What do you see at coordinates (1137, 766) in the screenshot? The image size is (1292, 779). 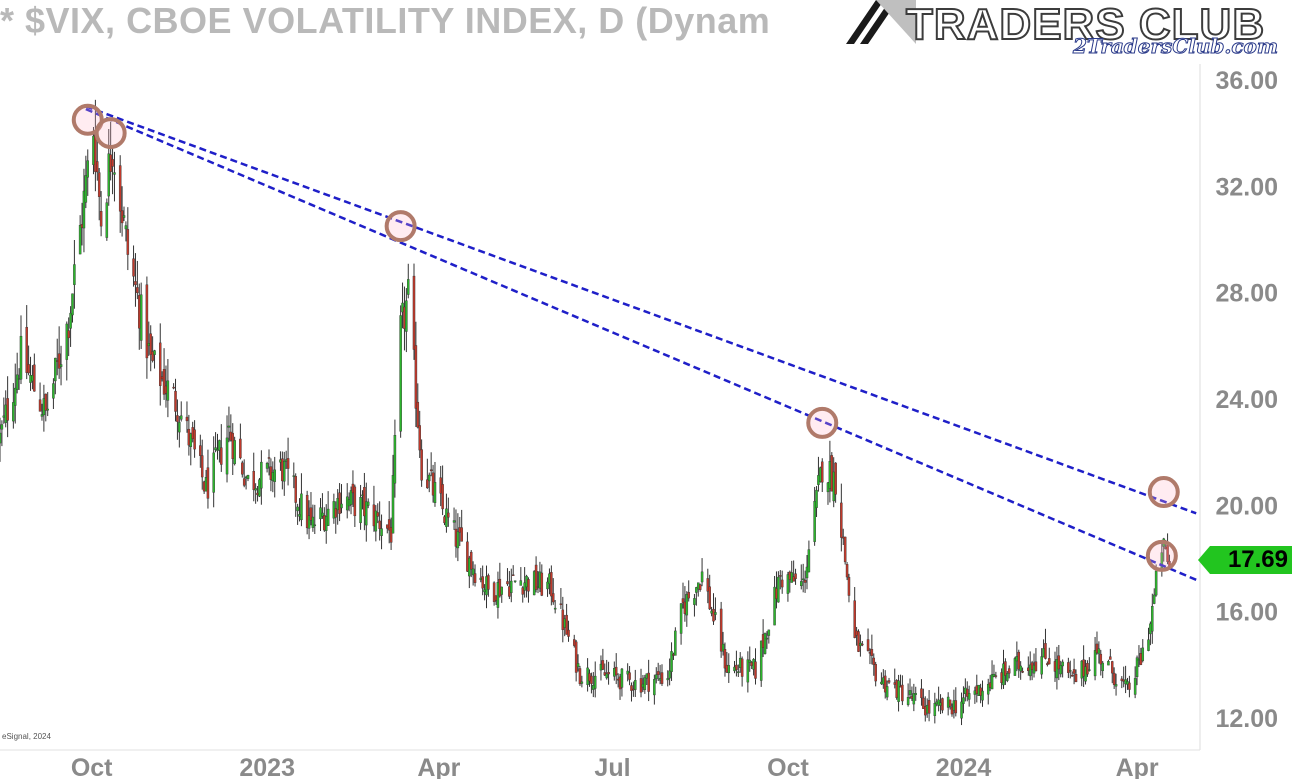 I see `x-tick-label: Apr` at bounding box center [1137, 766].